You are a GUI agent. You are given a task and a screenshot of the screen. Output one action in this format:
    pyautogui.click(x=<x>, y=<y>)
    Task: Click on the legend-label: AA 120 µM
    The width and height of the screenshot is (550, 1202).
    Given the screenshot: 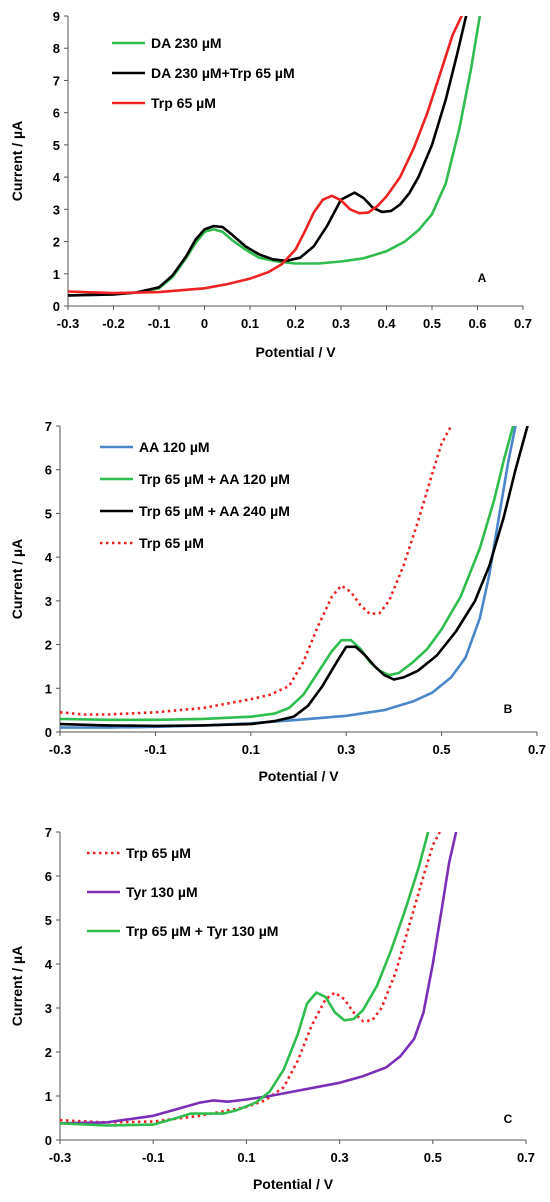 What is the action you would take?
    pyautogui.click(x=174, y=447)
    